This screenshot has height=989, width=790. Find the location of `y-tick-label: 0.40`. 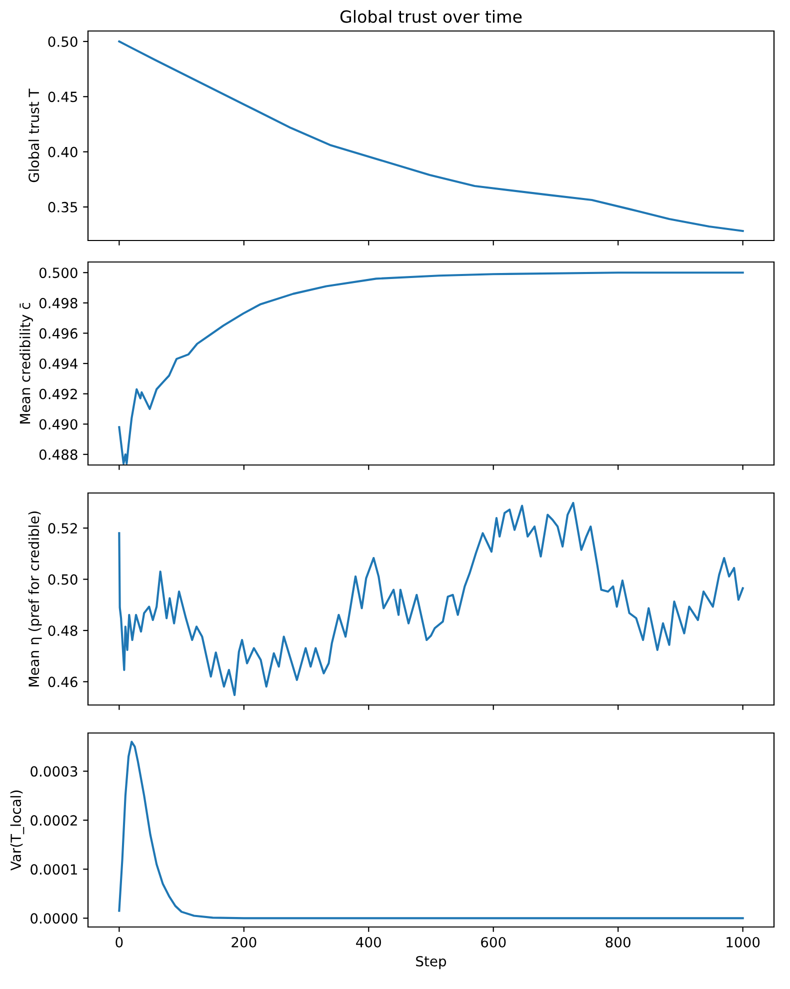

y-tick-label: 0.40 is located at coordinates (63, 152).